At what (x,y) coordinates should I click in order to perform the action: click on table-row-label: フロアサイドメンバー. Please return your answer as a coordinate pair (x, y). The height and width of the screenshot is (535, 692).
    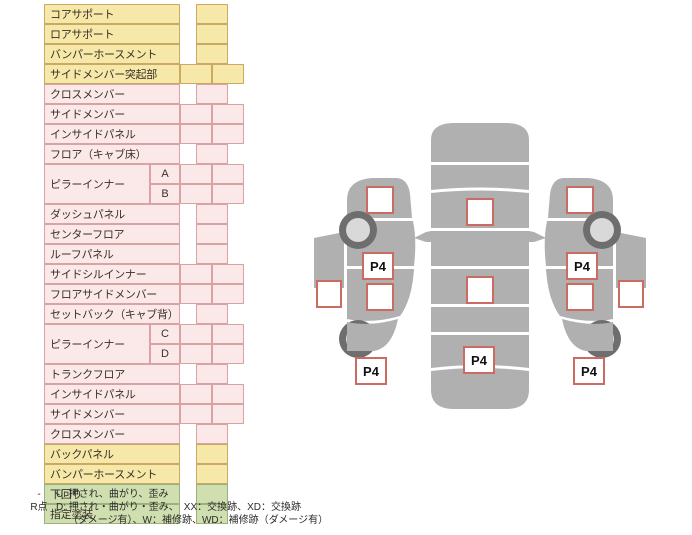
    Looking at the image, I should click on (103, 295).